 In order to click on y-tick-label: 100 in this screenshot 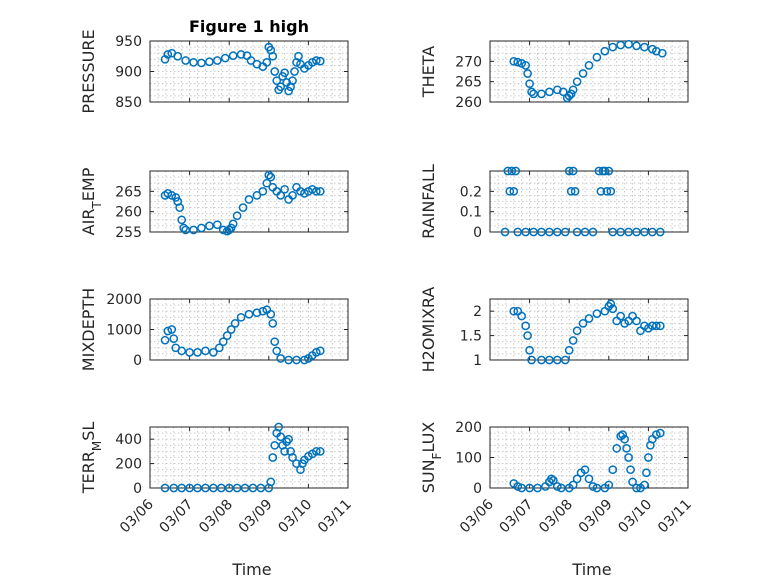, I will do `click(468, 459)`.